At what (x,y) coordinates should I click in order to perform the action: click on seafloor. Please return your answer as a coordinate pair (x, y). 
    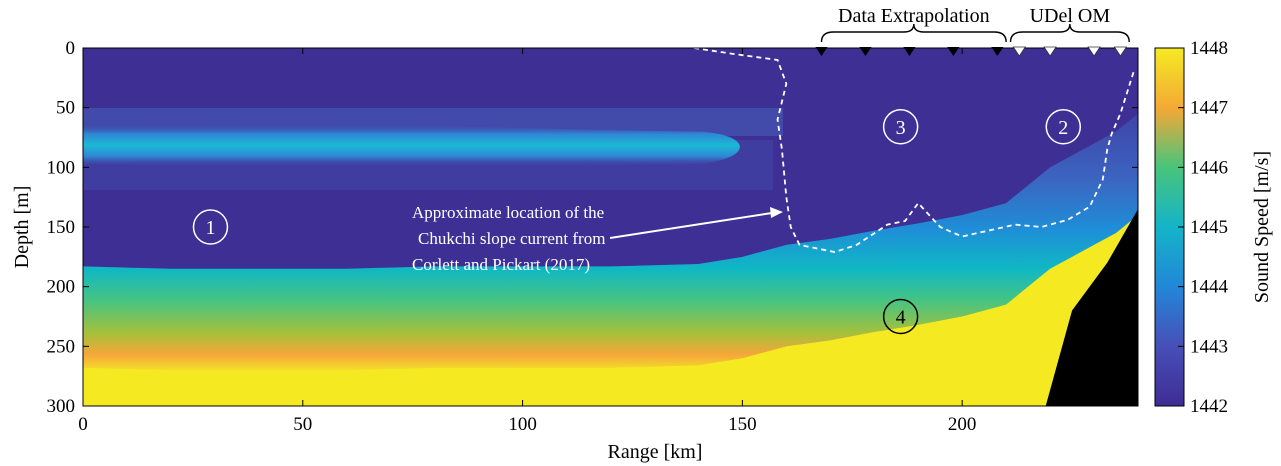
    Looking at the image, I should click on (1091, 307).